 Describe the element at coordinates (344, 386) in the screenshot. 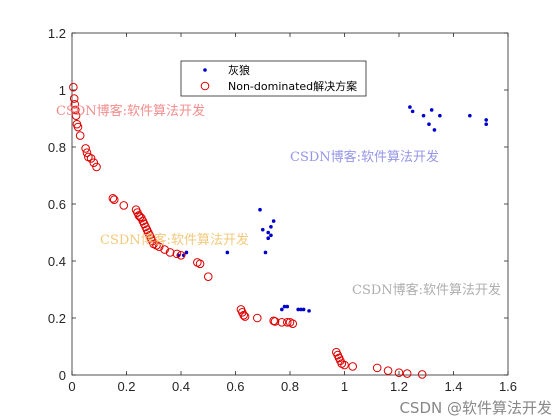

I see `x-tick-label: 1` at that location.